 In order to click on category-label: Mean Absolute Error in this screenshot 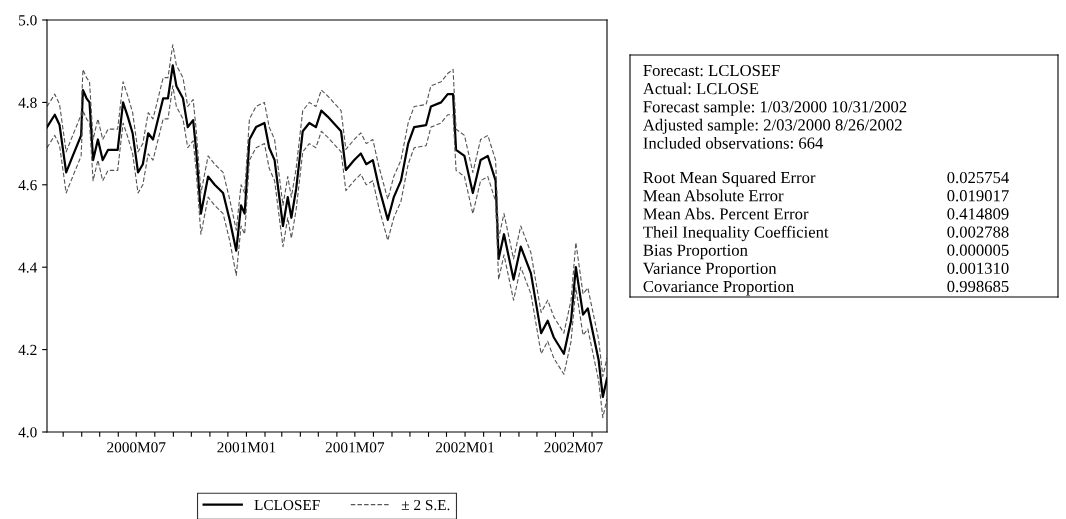, I will do `click(713, 195)`.